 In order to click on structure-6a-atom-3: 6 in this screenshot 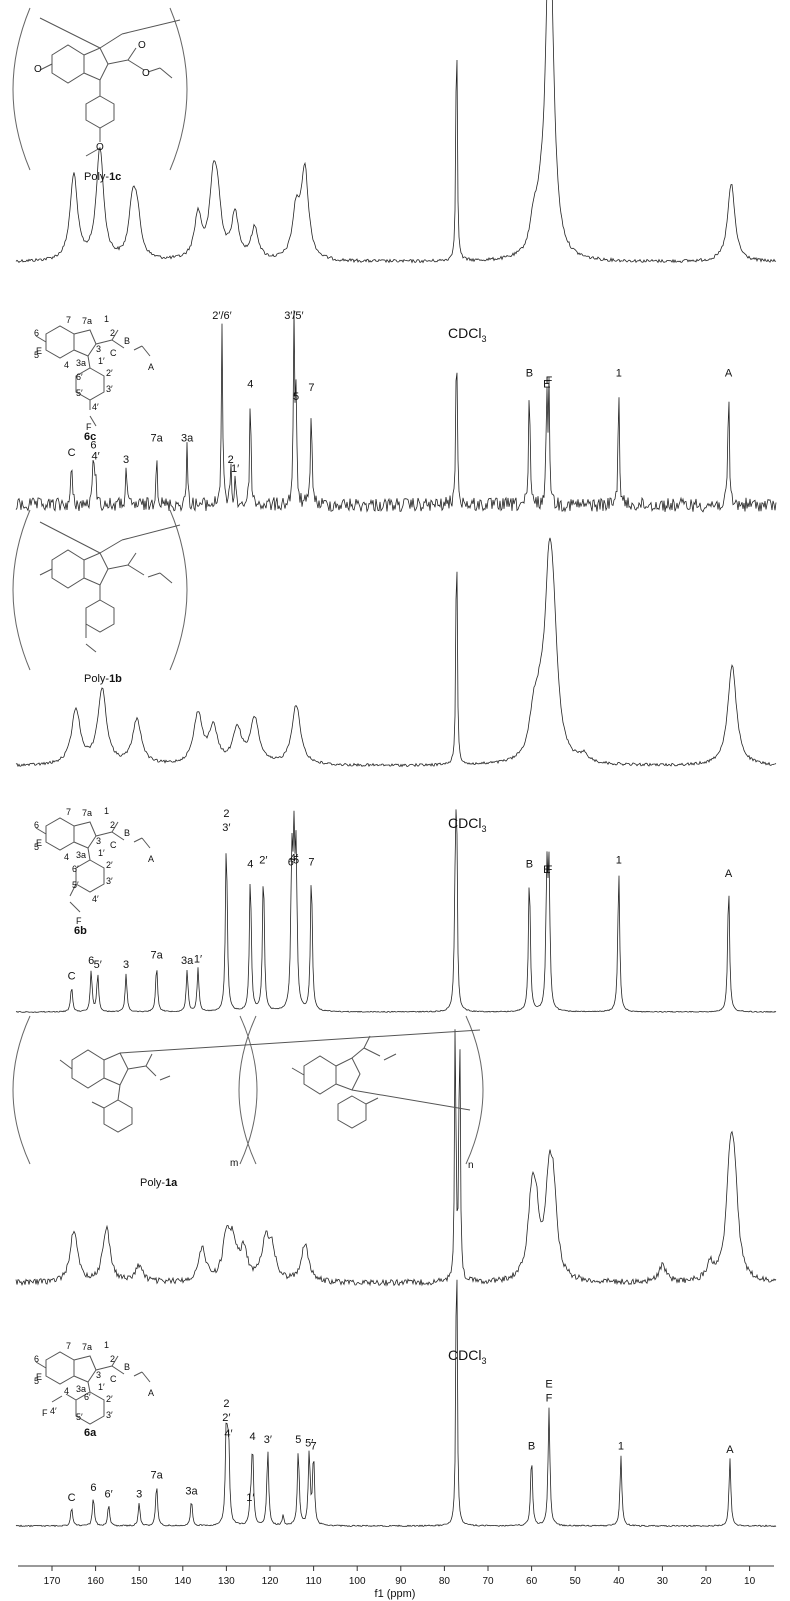, I will do `click(36, 1359)`.